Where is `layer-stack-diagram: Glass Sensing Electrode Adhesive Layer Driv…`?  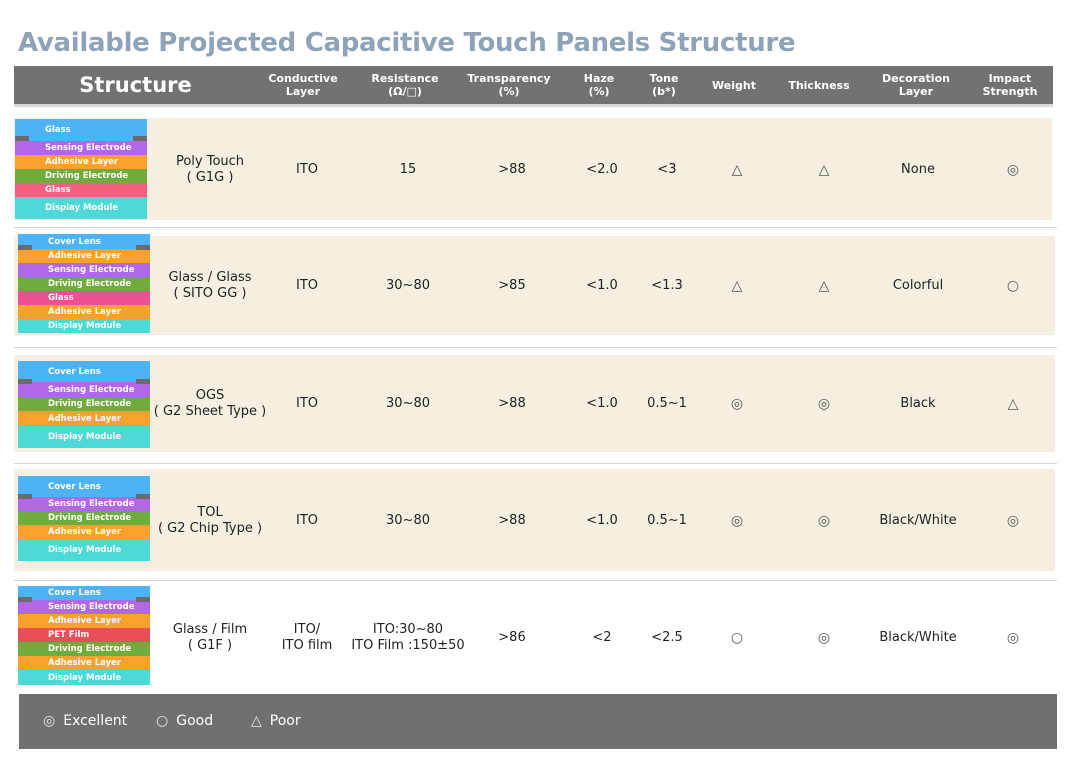
layer-stack-diagram: Glass Sensing Electrode Adhesive Layer Driv… is located at coordinates (81, 169).